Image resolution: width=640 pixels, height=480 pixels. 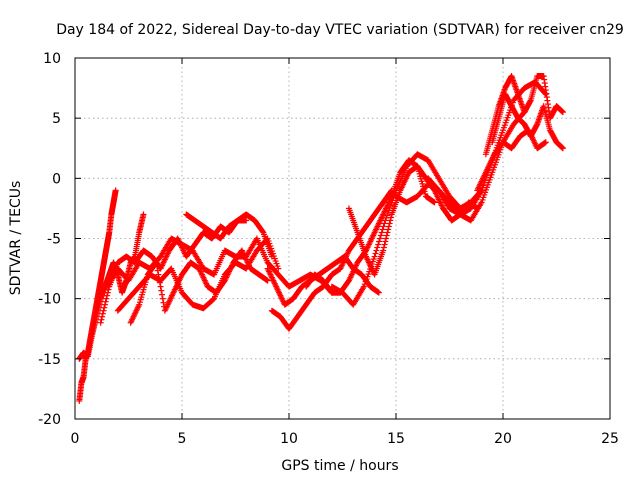 What do you see at coordinates (49, 300) in the screenshot?
I see `y-tick-label: -10` at bounding box center [49, 300].